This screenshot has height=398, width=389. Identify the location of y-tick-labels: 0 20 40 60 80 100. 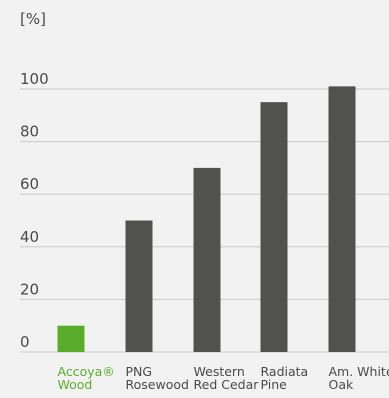
(34, 210).